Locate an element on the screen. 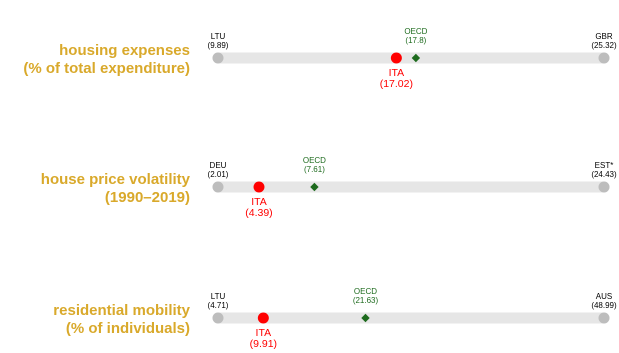 This screenshot has width=619, height=353. indicator-label-line-2: (1990–2019) is located at coordinates (147, 197).